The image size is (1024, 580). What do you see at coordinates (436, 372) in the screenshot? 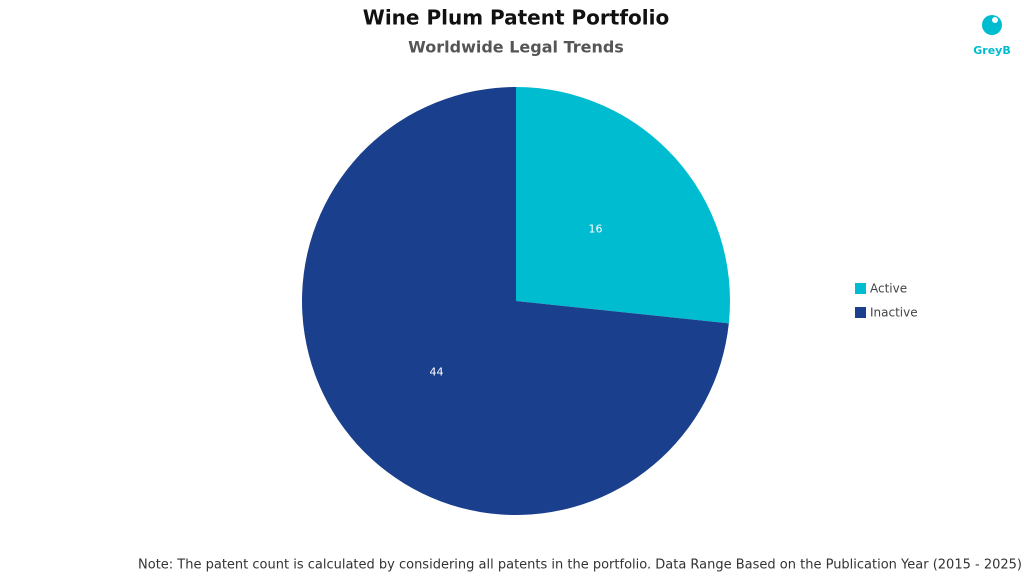
I see `data-label: 44` at bounding box center [436, 372].